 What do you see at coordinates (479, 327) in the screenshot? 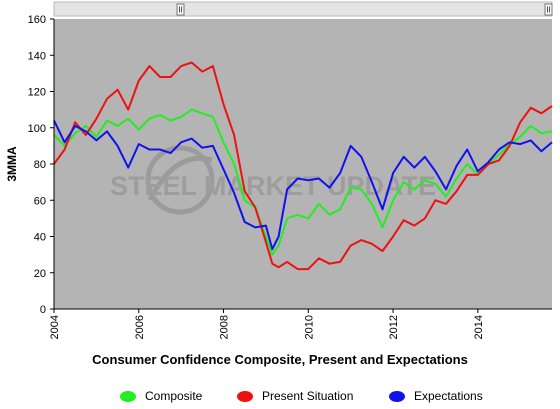
I see `x-tick-label: 2014` at bounding box center [479, 327].